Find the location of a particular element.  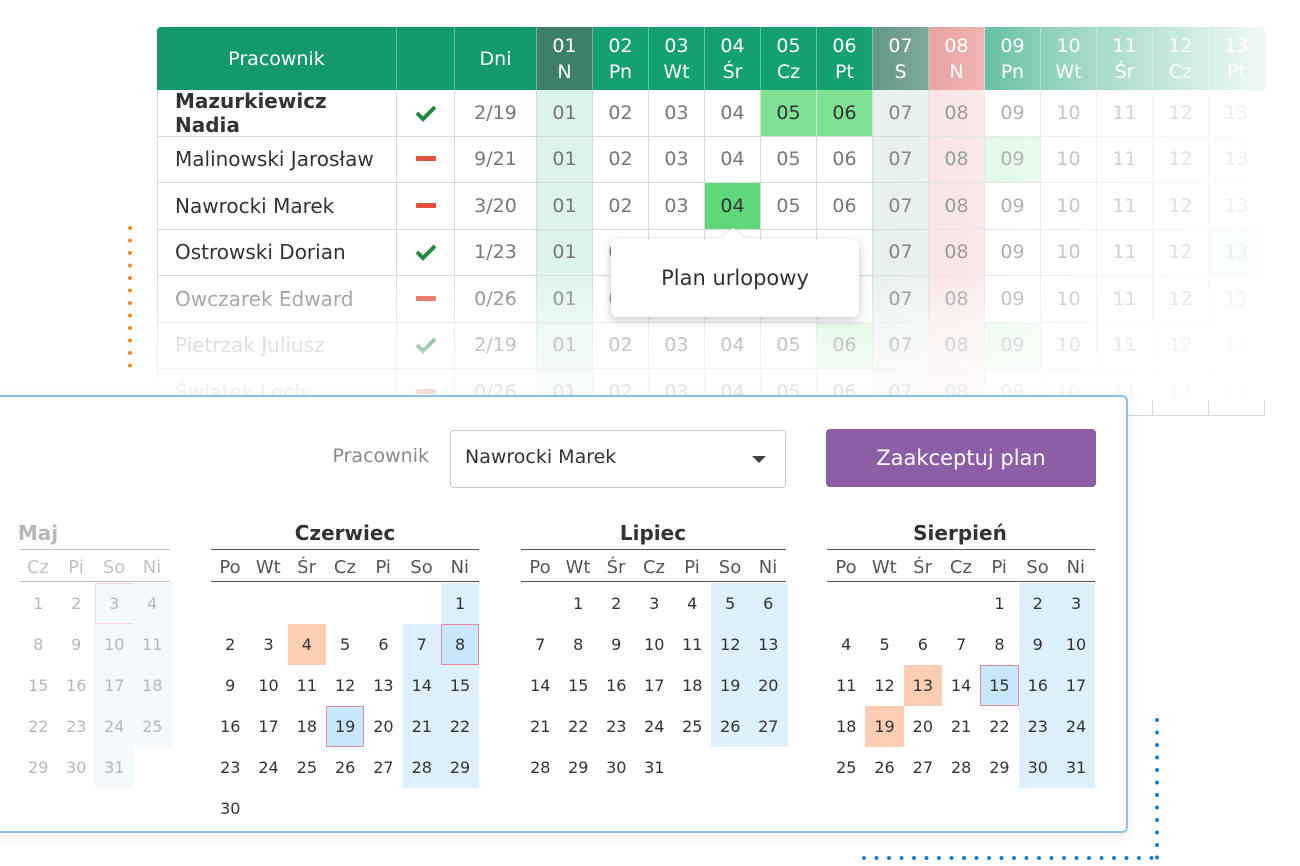

calendar-day: 14 is located at coordinates (421, 685).